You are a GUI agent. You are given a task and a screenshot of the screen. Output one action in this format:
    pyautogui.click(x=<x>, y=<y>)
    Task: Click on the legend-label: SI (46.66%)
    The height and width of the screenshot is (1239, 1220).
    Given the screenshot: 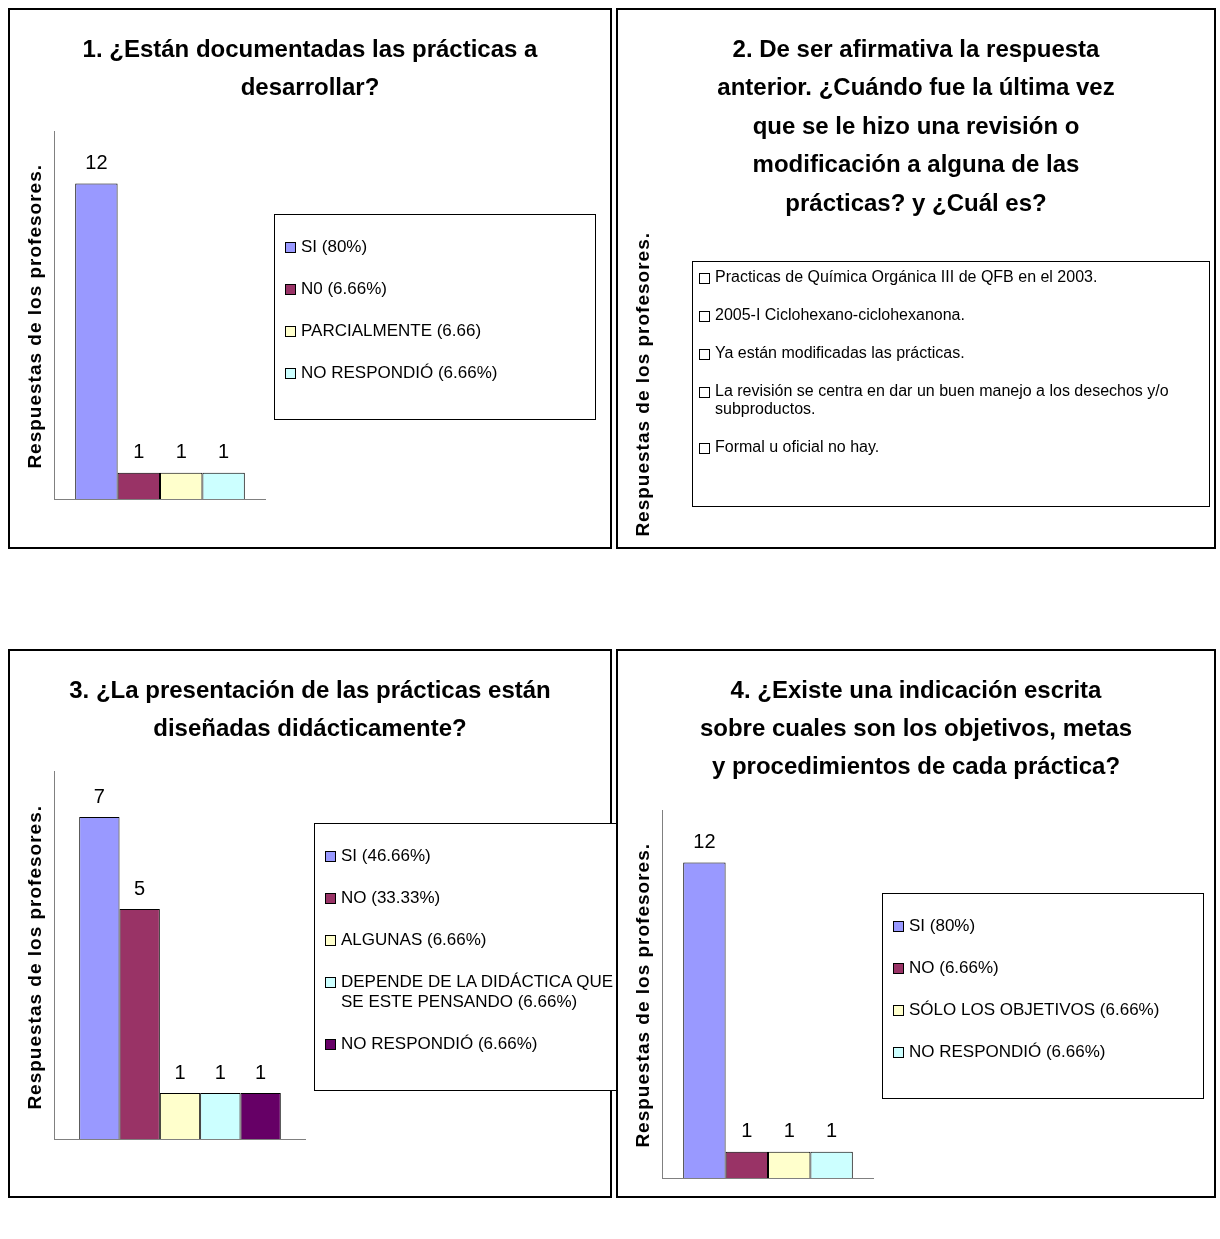 What is the action you would take?
    pyautogui.click(x=386, y=856)
    